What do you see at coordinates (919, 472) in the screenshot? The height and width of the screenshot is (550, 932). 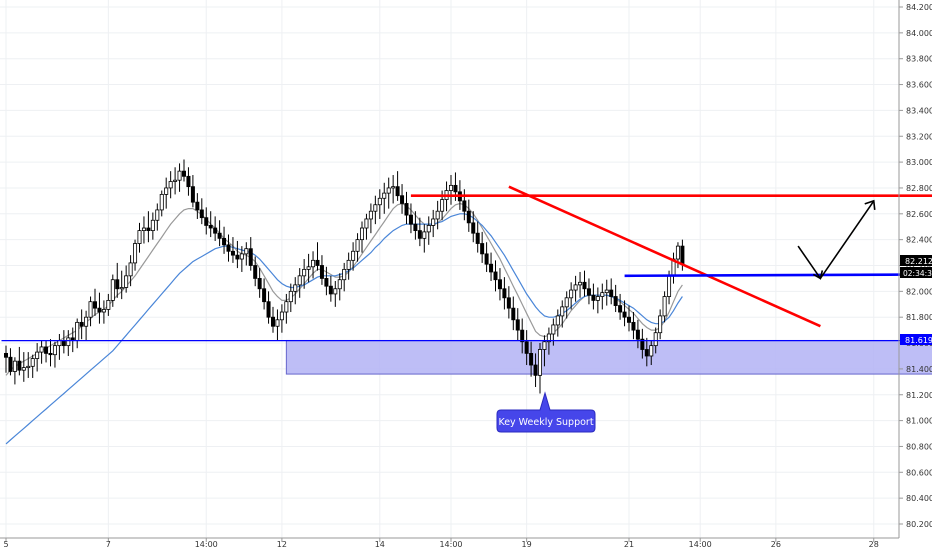 I see `price-tick-label: 80.600` at bounding box center [919, 472].